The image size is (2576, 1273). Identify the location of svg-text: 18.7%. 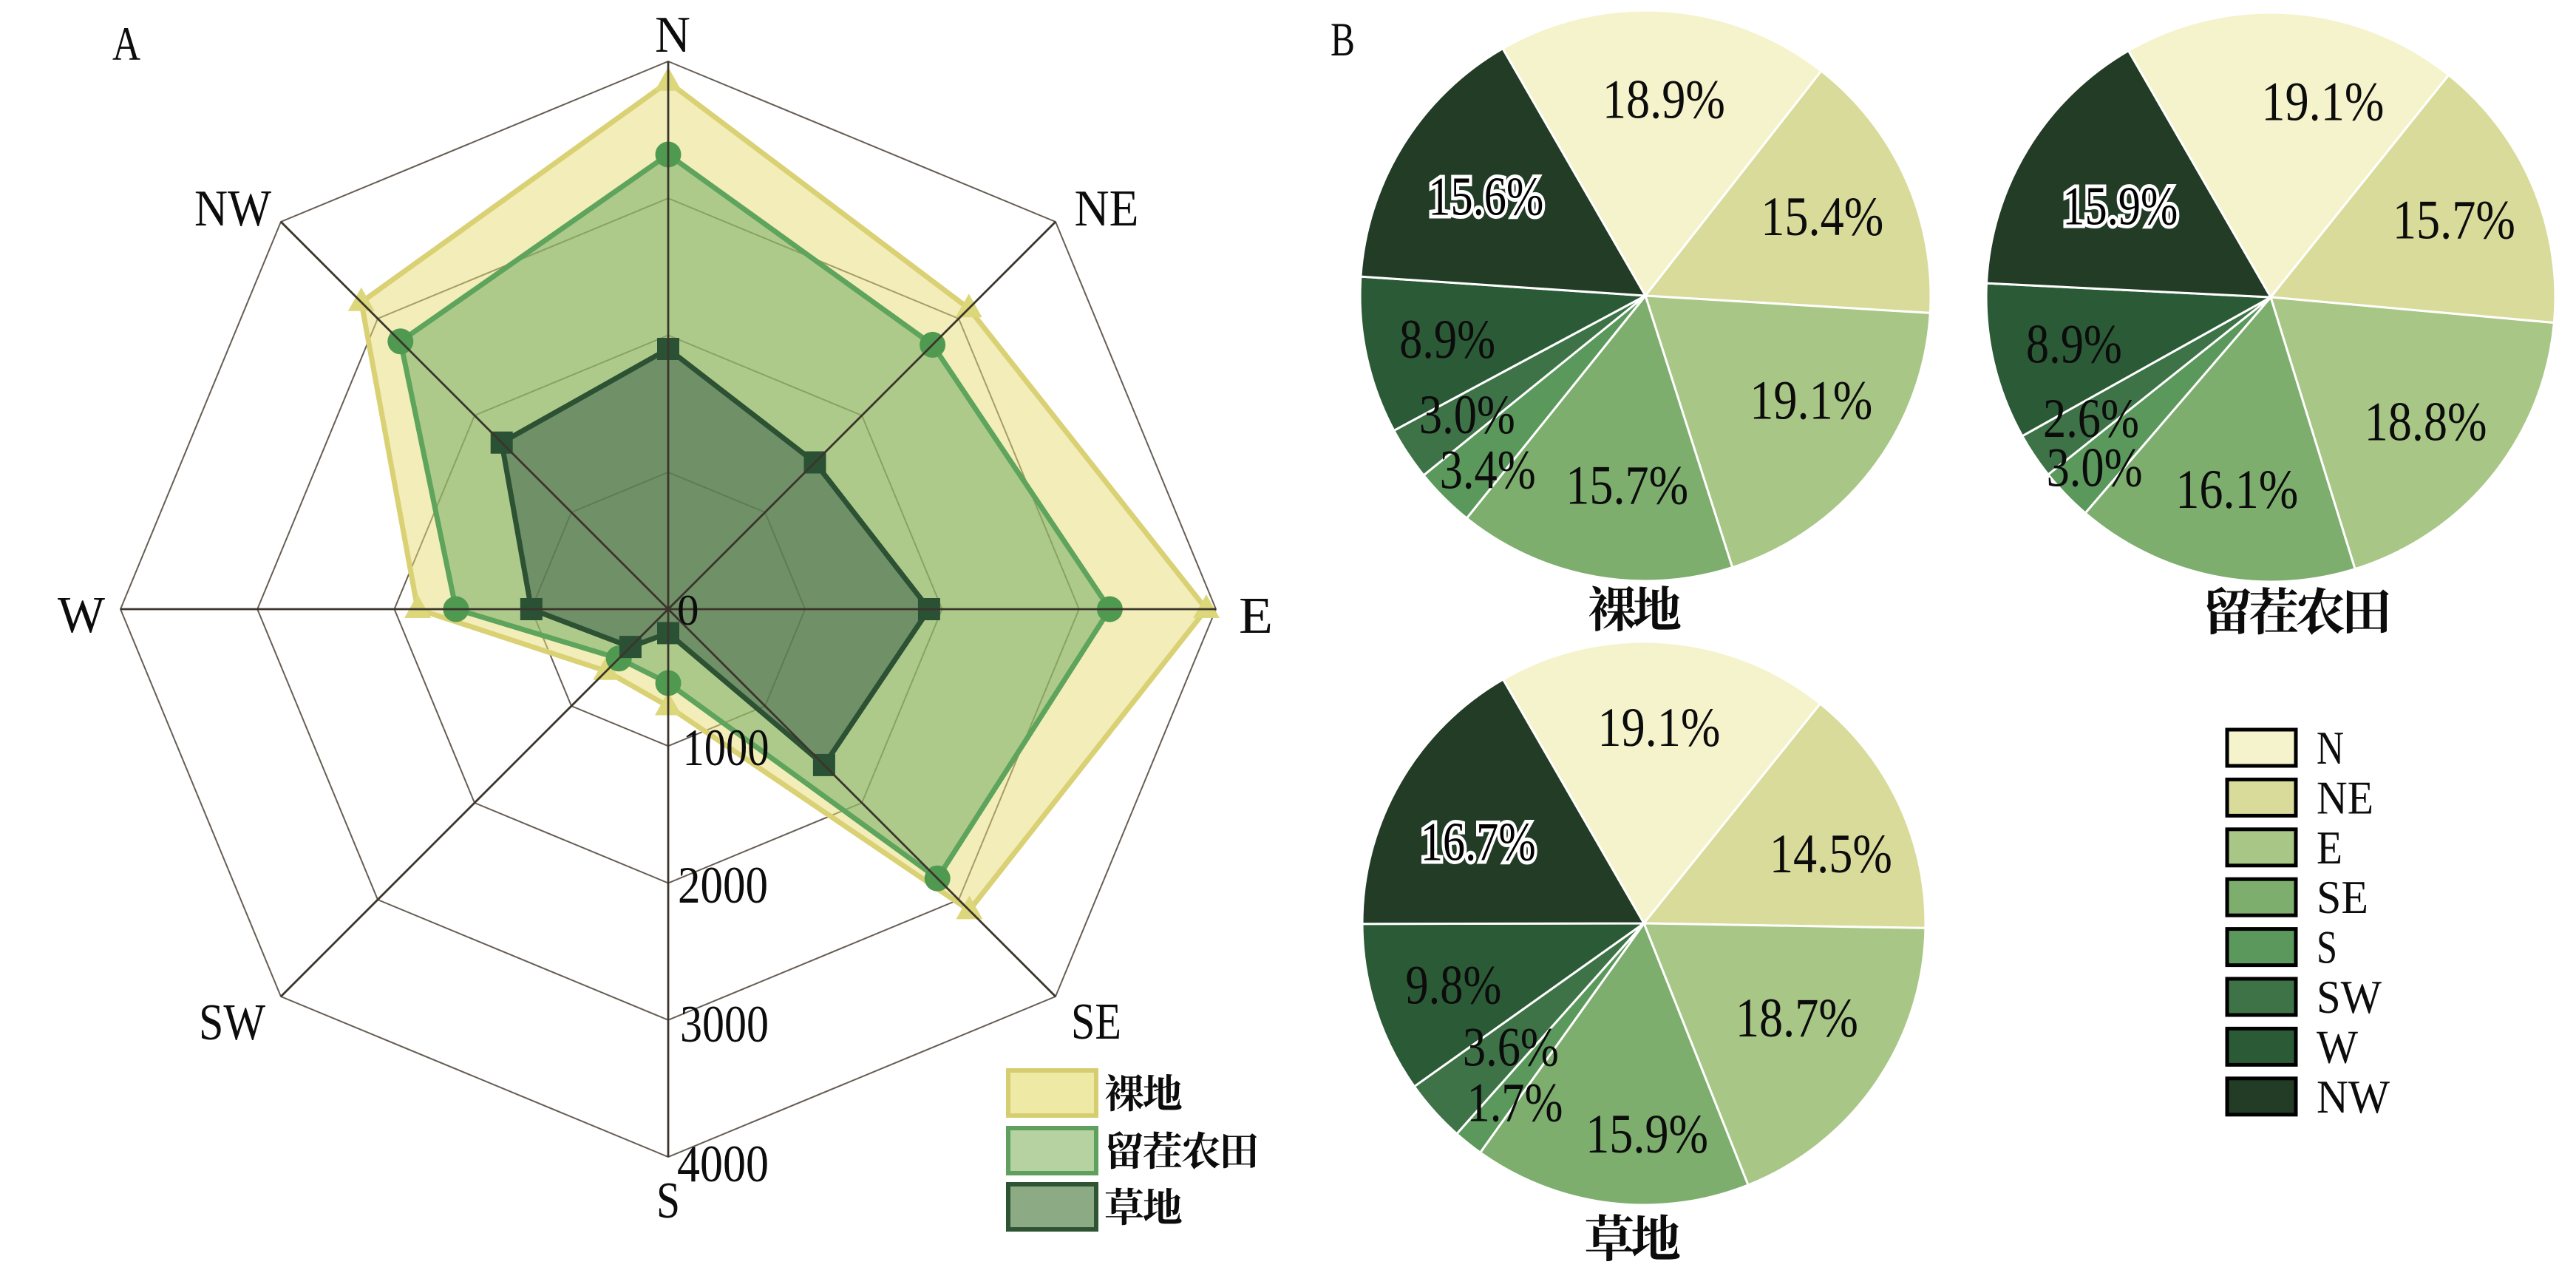
(1797, 1019).